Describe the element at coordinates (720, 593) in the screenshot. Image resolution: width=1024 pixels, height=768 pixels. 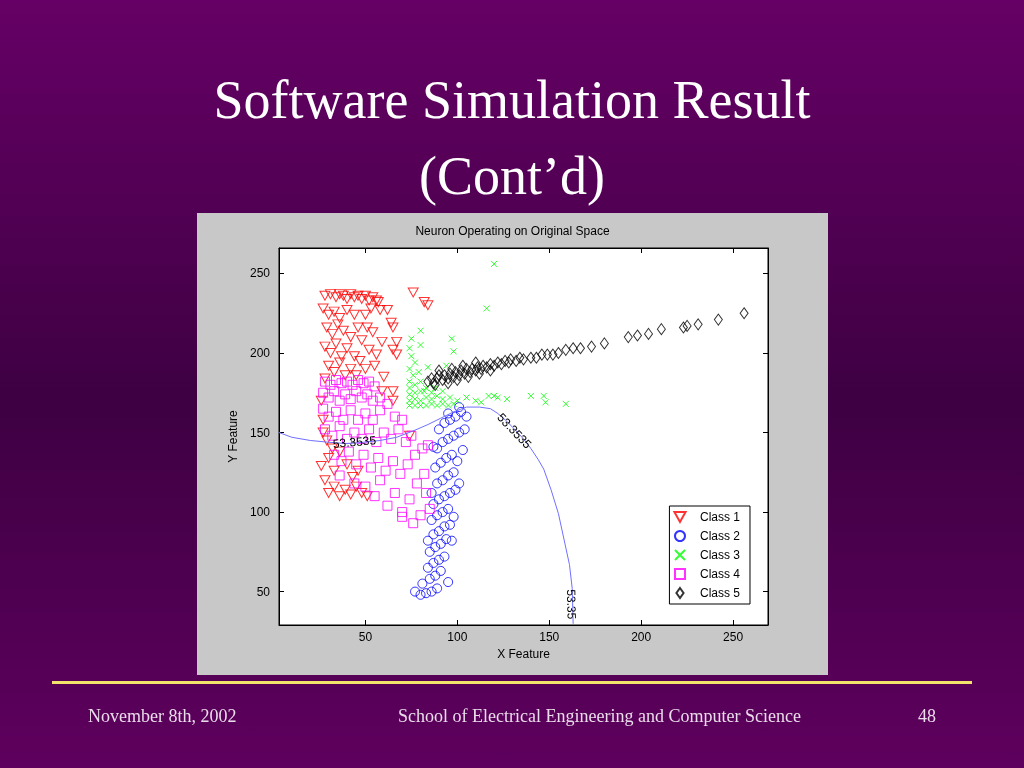
I see `legend-label: Class 5` at that location.